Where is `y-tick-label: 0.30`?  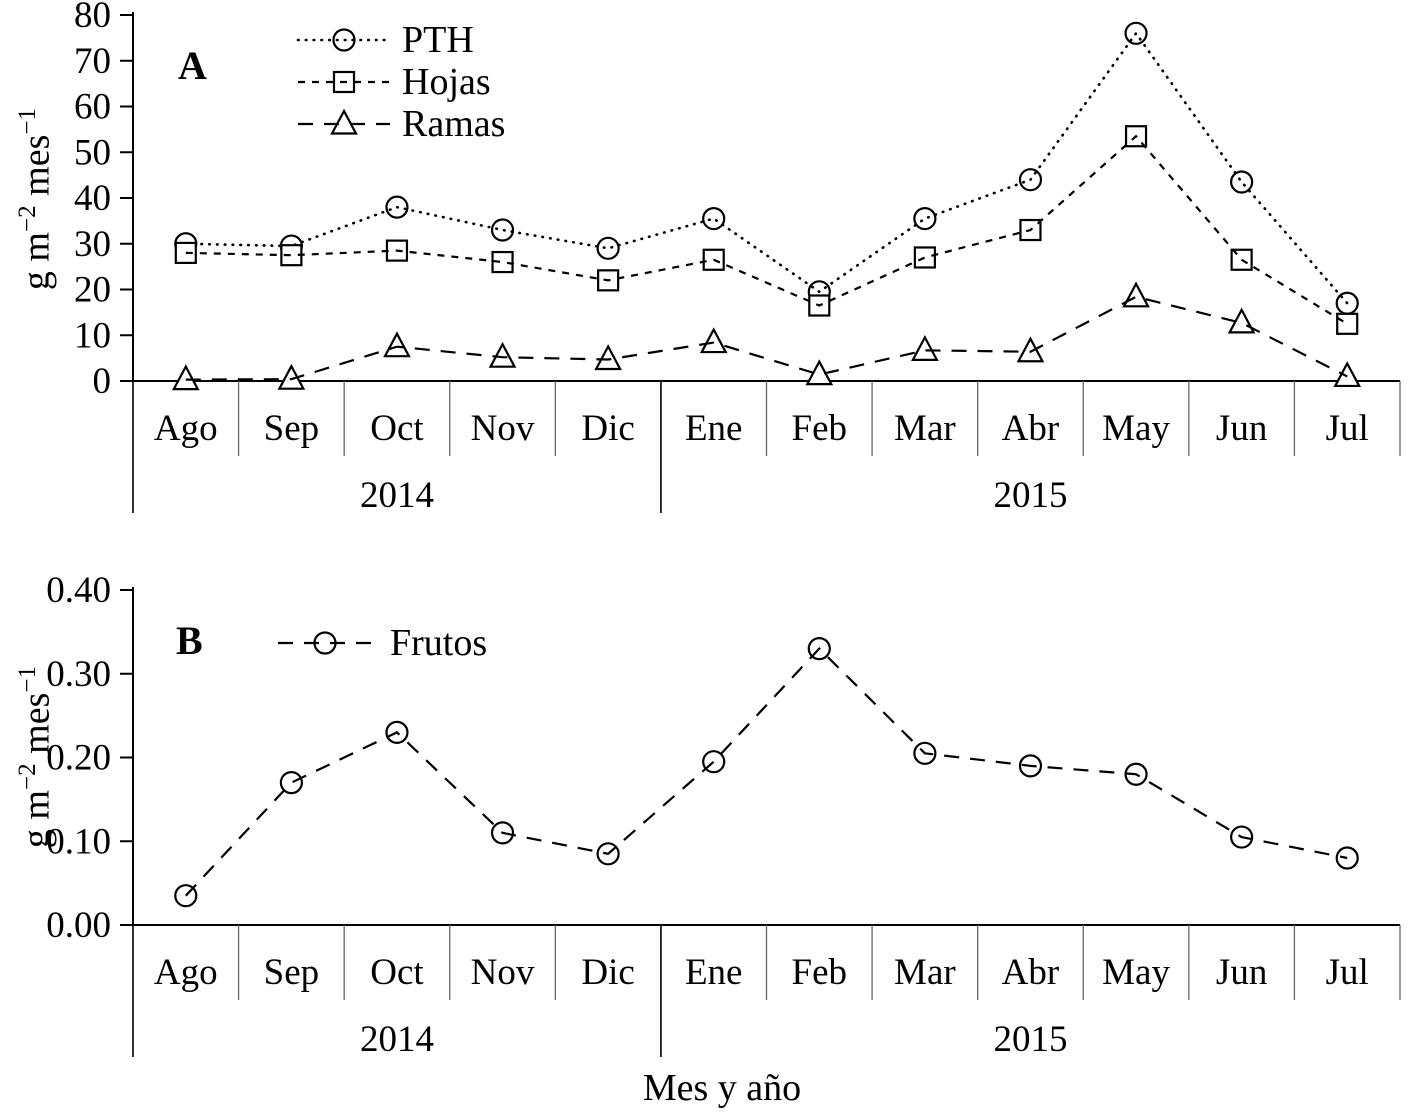
y-tick-label: 0.30 is located at coordinates (78, 674).